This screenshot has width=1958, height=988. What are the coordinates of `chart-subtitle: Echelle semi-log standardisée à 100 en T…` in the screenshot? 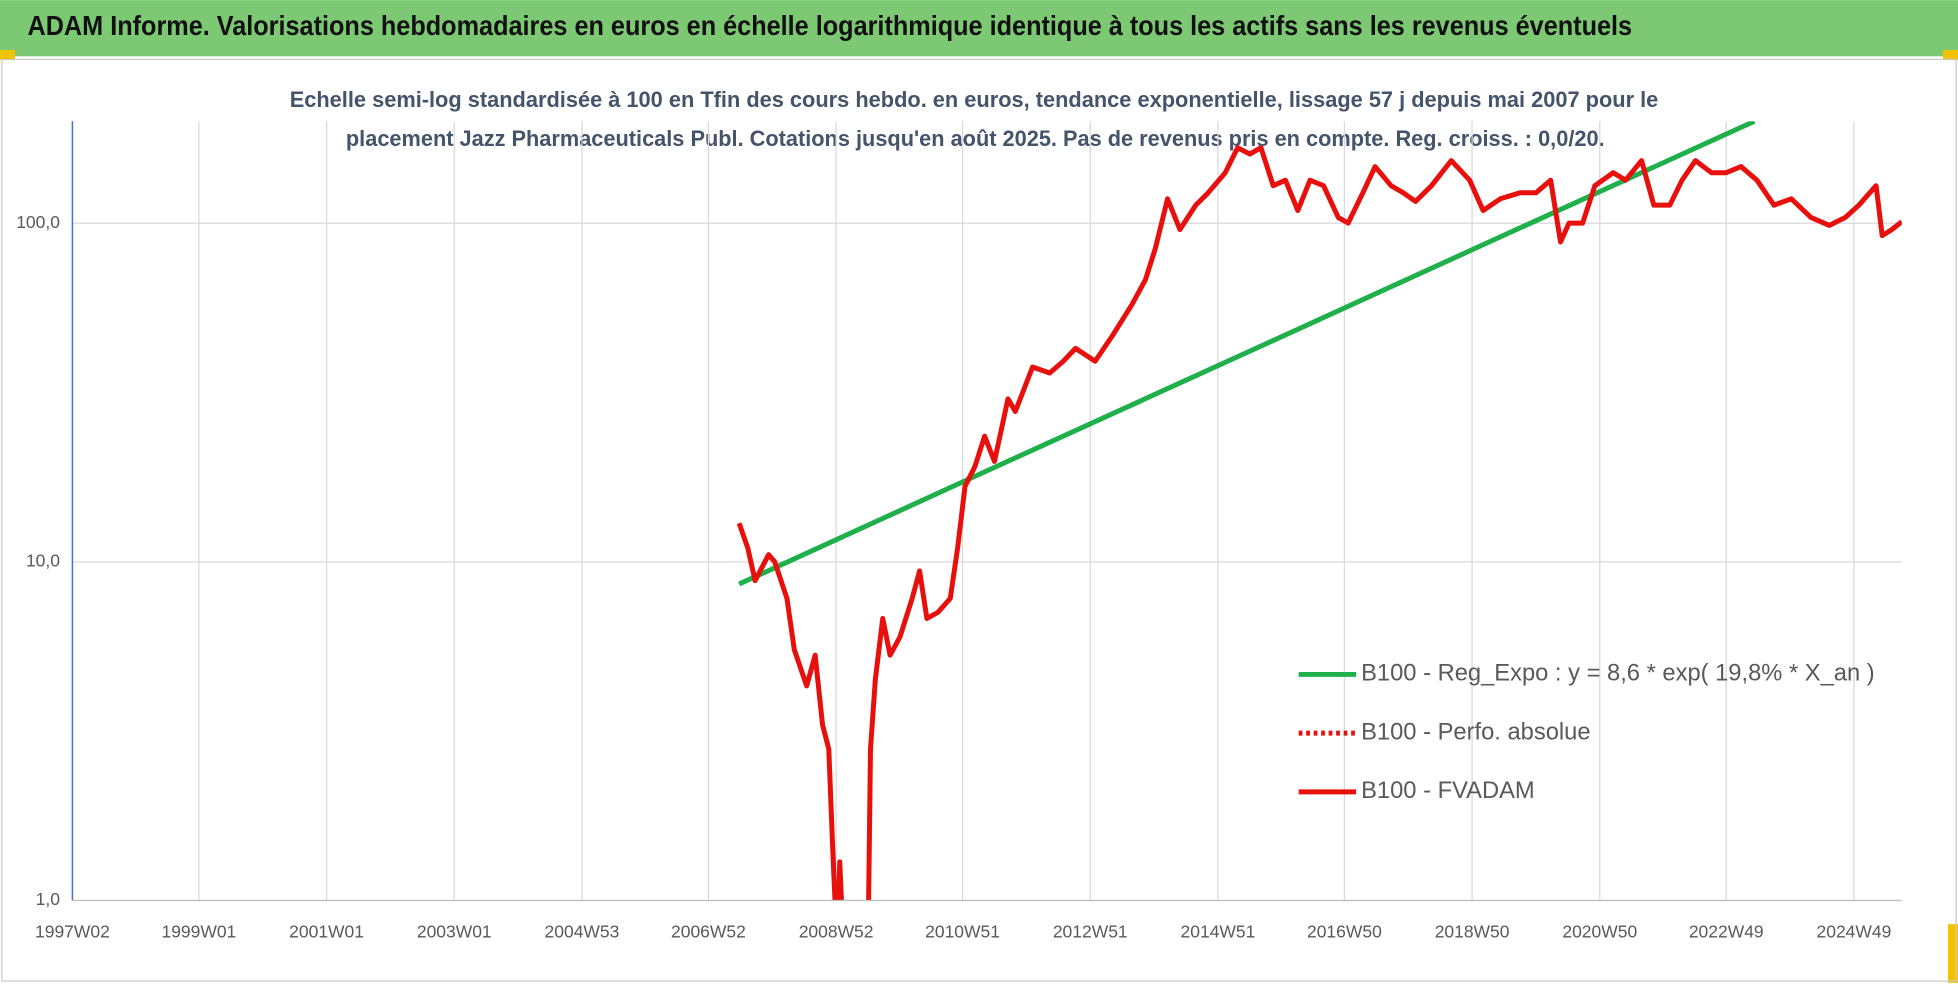 It's located at (974, 99).